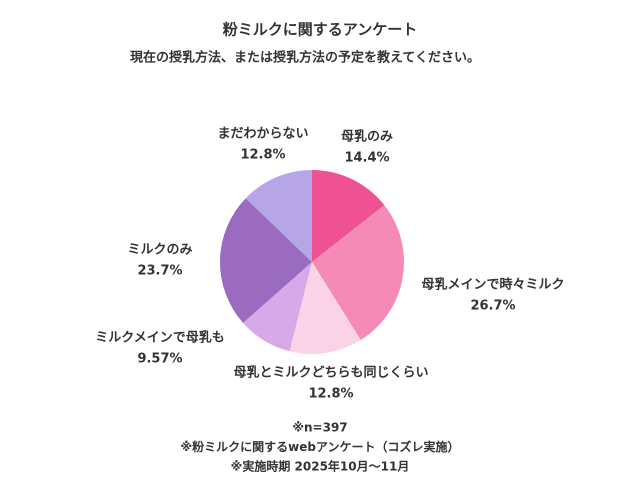 This screenshot has height=480, width=640. I want to click on value-label: 23.7%, so click(159, 271).